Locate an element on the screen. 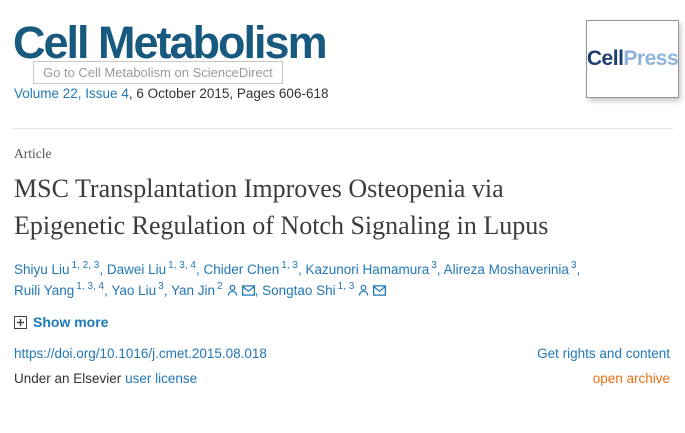  license-text: Under an Elsevier user license is located at coordinates (105, 378).